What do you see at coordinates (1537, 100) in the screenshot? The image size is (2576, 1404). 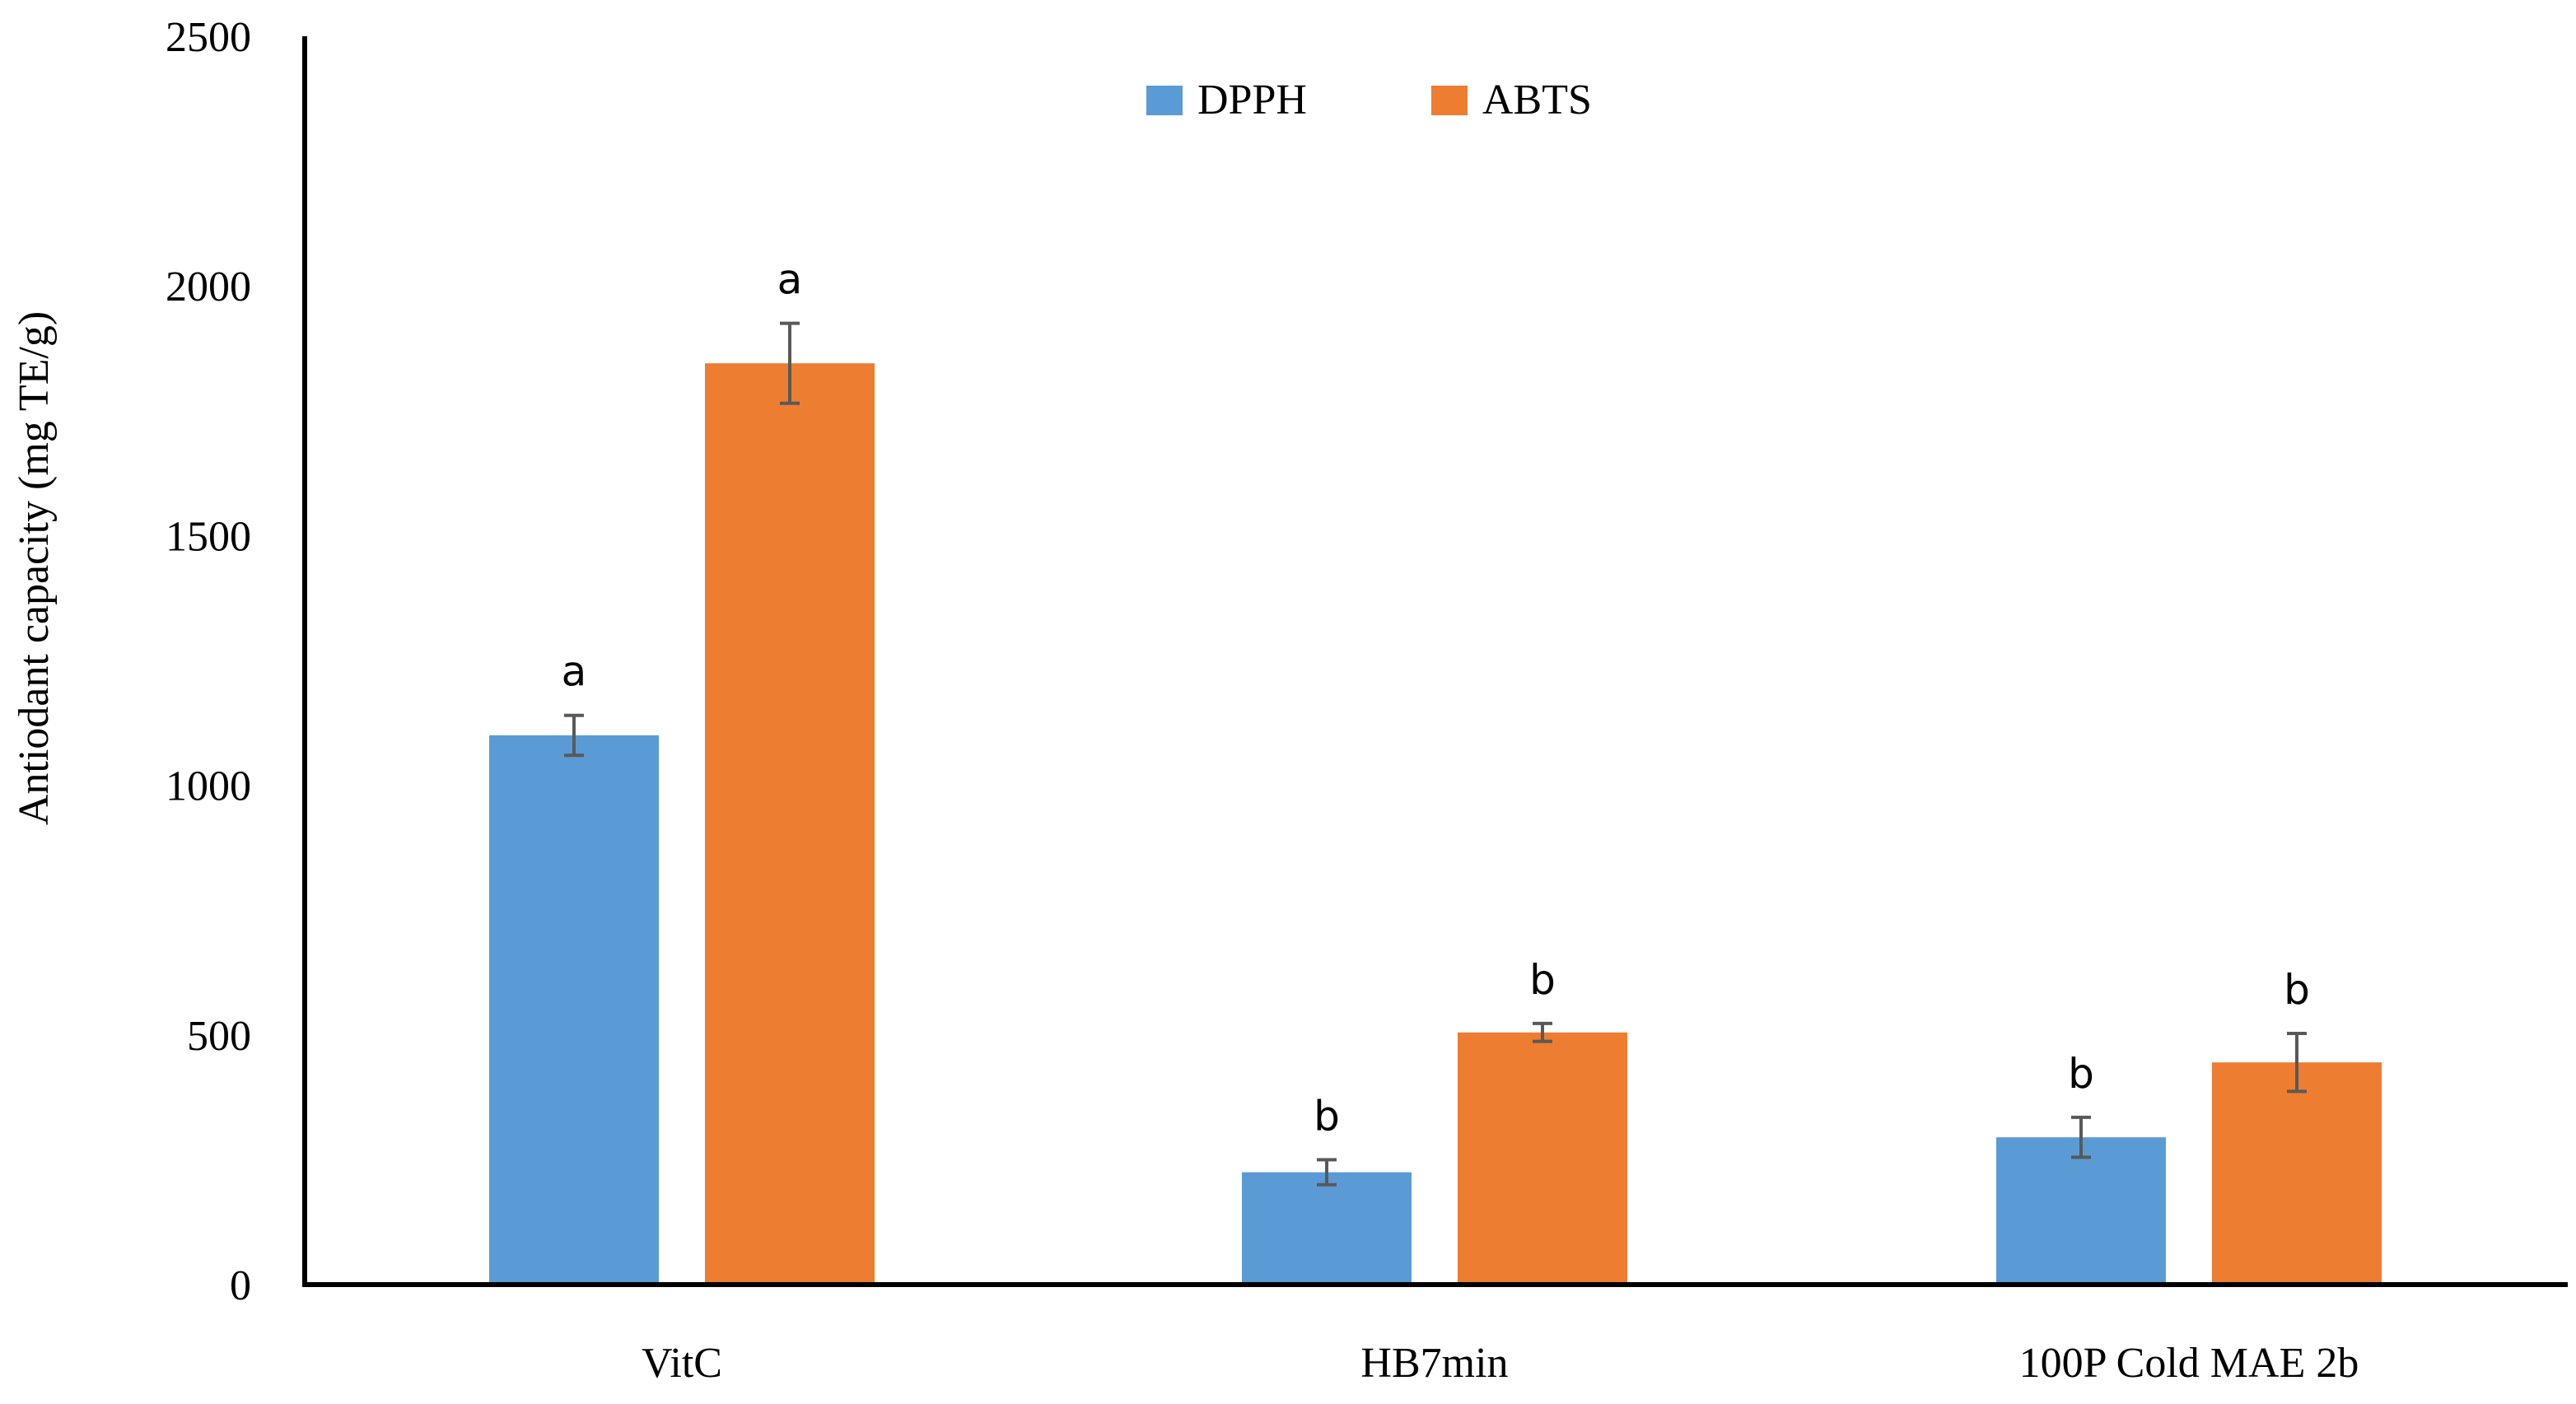 I see `legend-label-abts: ABTS` at bounding box center [1537, 100].